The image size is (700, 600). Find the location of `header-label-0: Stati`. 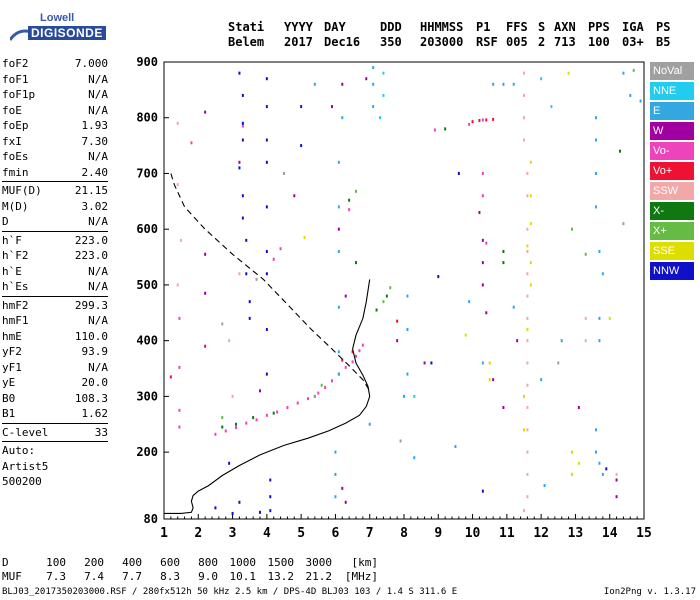

header-label-0: Stati is located at coordinates (246, 27).